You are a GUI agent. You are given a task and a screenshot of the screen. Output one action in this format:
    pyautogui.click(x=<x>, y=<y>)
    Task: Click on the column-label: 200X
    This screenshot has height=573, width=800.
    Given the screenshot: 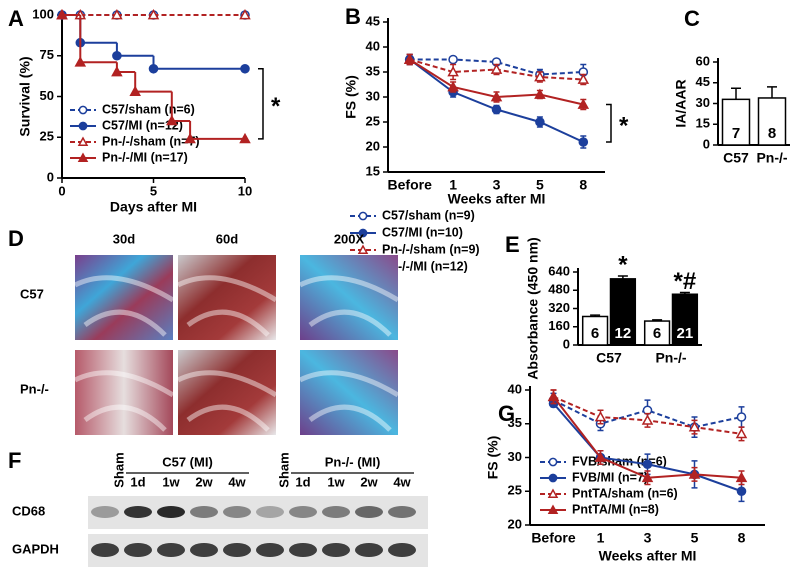 What is the action you would take?
    pyautogui.click(x=349, y=238)
    